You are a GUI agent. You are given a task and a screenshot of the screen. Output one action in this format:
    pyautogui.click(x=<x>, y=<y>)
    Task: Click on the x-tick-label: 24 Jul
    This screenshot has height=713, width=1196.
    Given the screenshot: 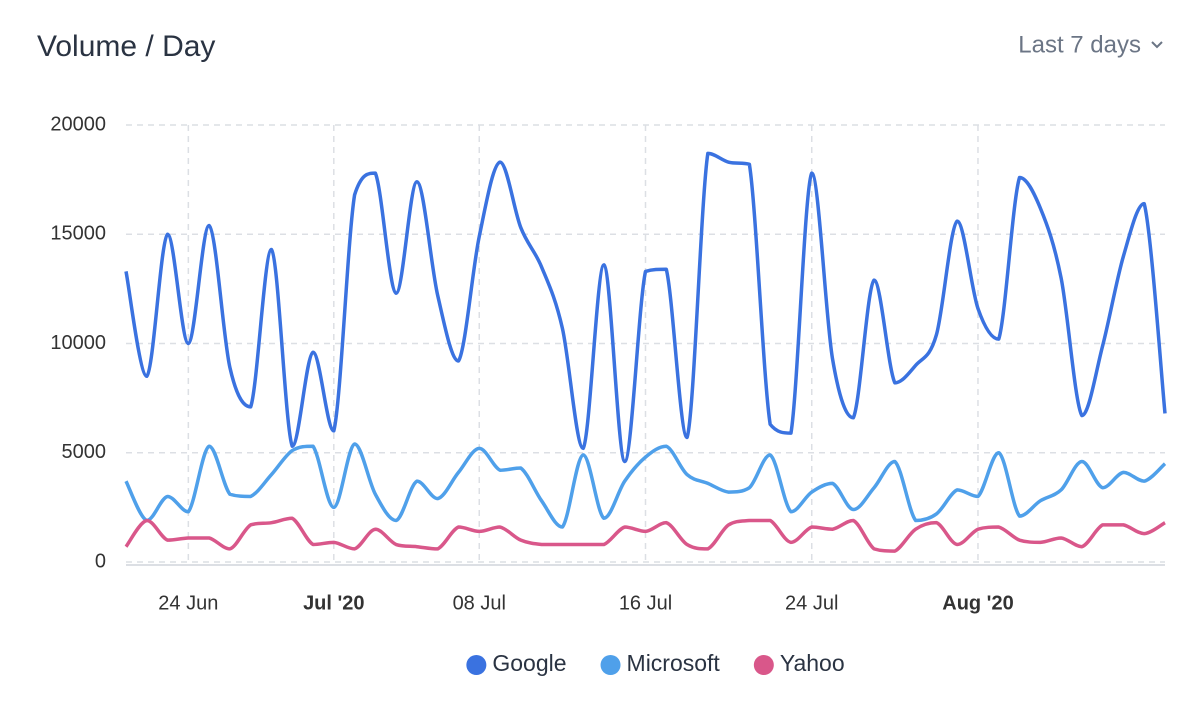 What is the action you would take?
    pyautogui.click(x=811, y=603)
    